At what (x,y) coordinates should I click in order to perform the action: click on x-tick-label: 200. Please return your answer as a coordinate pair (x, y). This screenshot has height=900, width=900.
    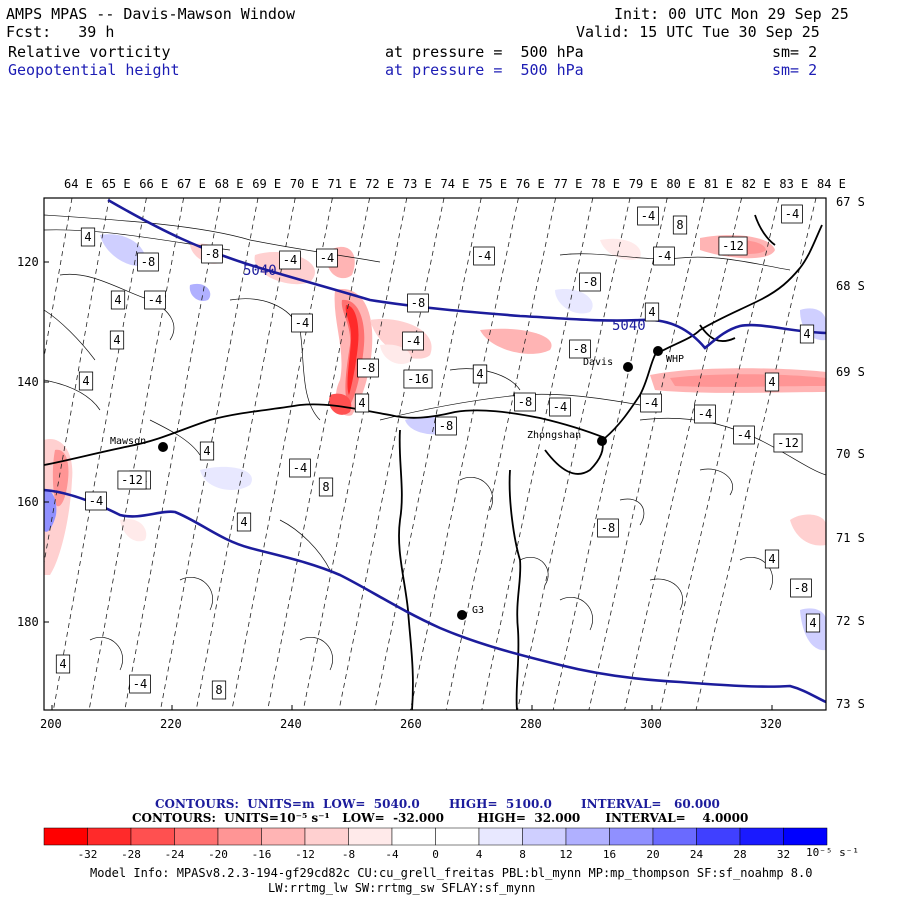
    Looking at the image, I should click on (51, 724).